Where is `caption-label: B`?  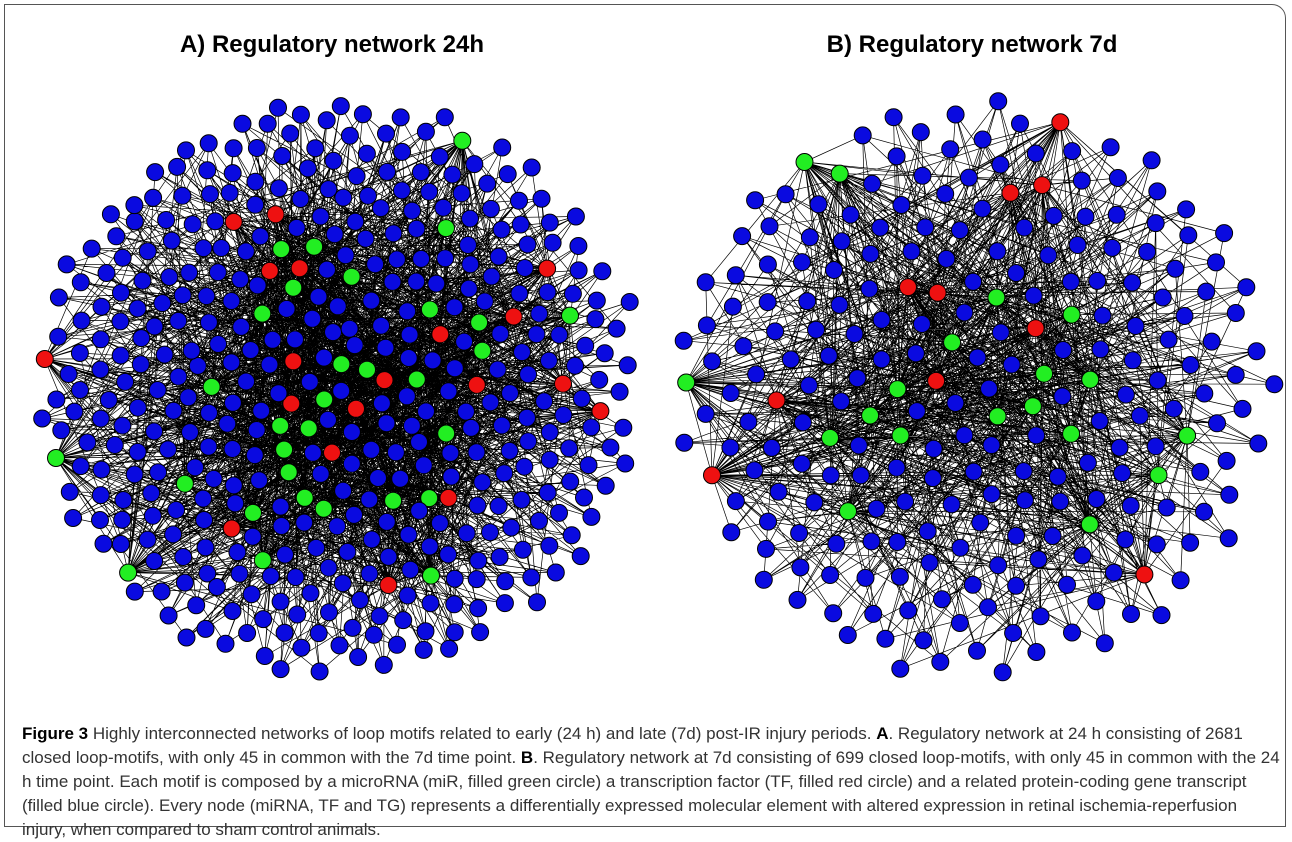
caption-label: B is located at coordinates (527, 757).